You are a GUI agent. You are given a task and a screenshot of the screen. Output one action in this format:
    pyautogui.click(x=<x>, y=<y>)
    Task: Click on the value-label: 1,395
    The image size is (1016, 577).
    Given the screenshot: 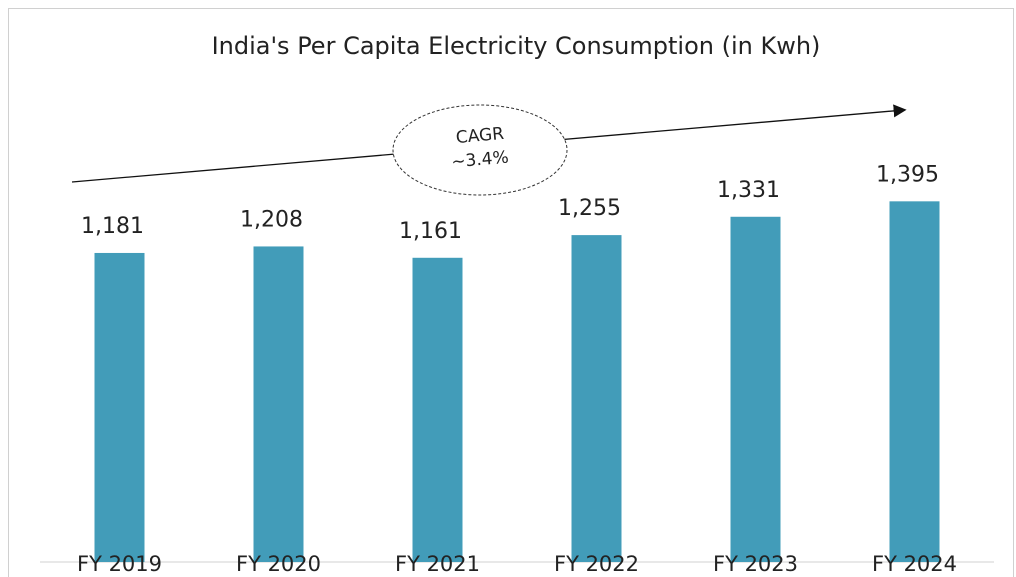 What is the action you would take?
    pyautogui.click(x=907, y=174)
    